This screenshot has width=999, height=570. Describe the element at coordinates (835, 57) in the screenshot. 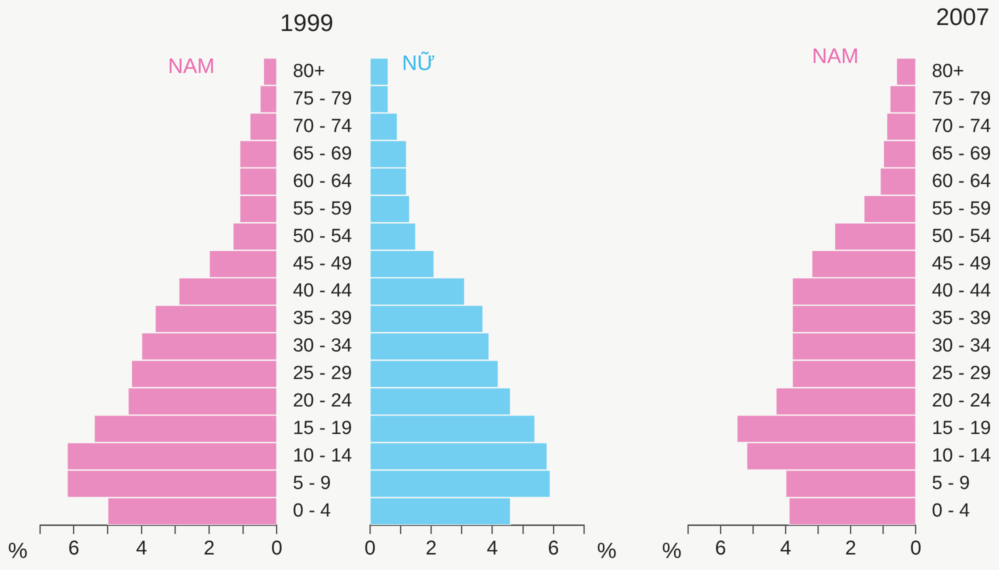

I see `series-label: NAM` at that location.